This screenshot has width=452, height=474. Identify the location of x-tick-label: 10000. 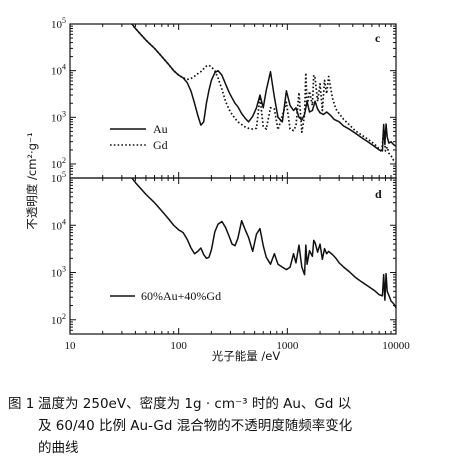
(396, 346).